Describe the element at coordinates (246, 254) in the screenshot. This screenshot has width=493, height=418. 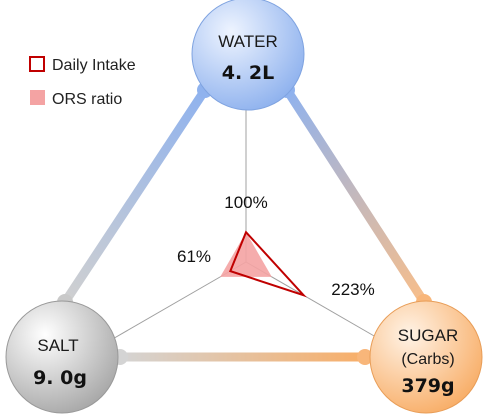
I see `series-ors-ratio` at that location.